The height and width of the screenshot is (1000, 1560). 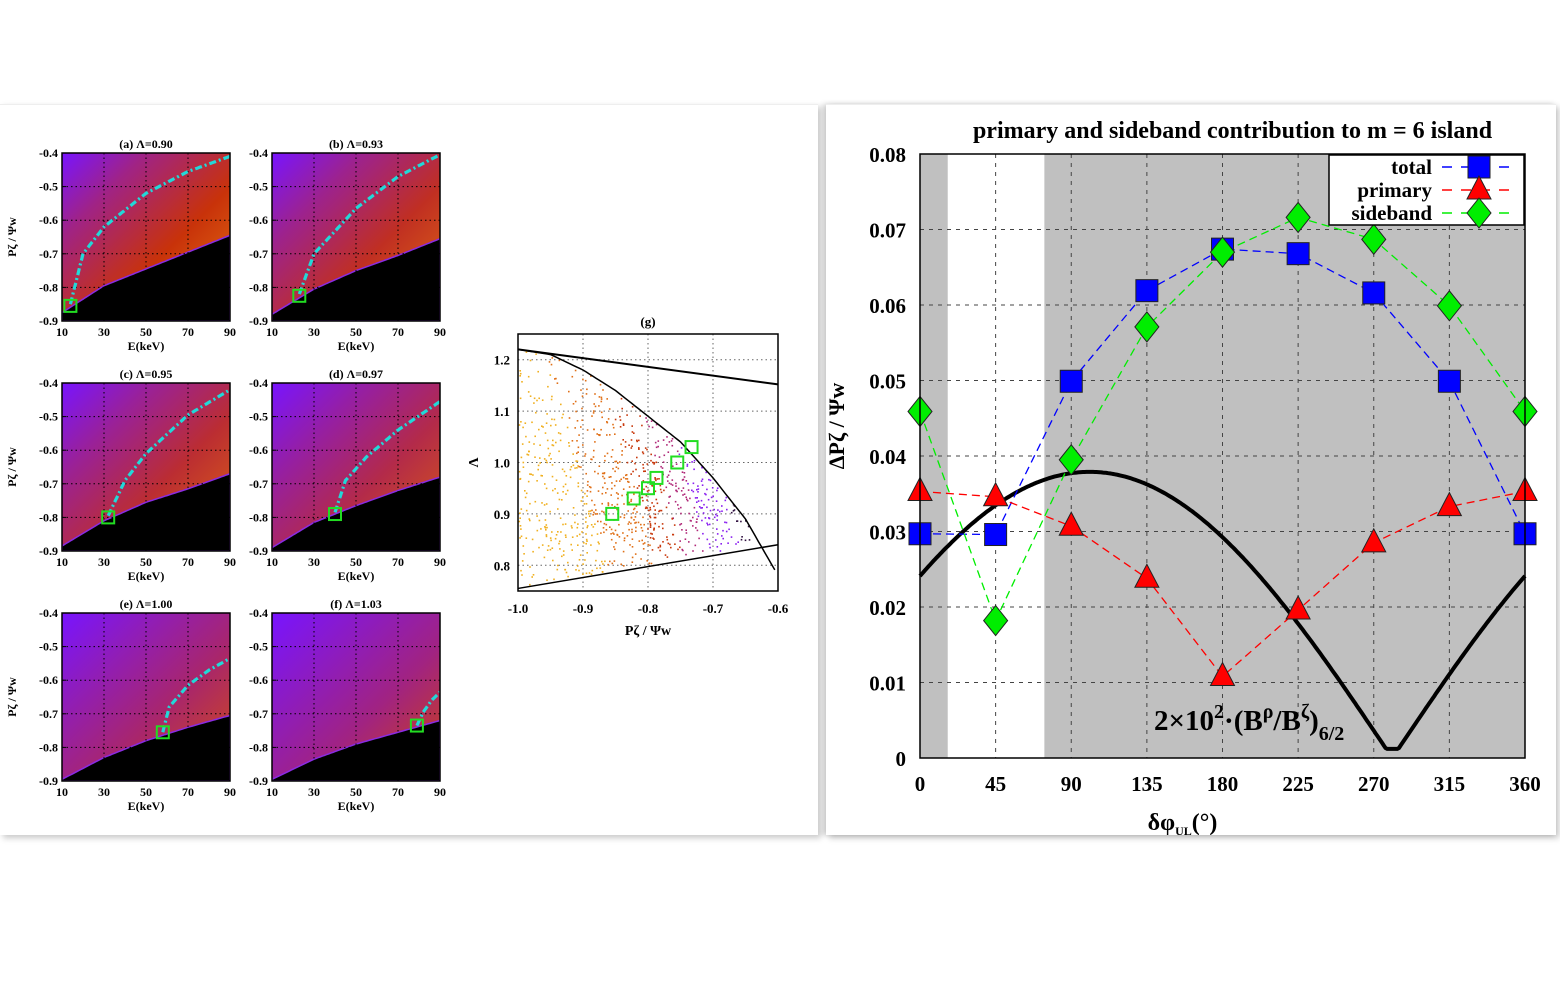 I want to click on subplot-title: (b) Λ=0.93, so click(x=356, y=144).